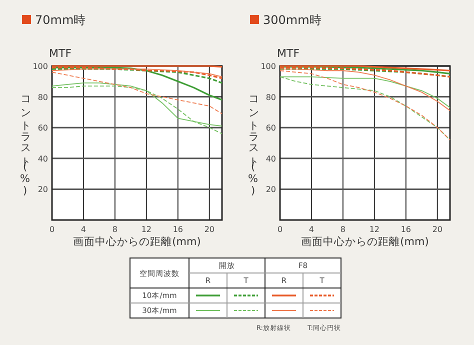 The height and width of the screenshot is (345, 474). Describe the element at coordinates (60, 20) in the screenshot. I see `chart-title: 70mm時` at that location.